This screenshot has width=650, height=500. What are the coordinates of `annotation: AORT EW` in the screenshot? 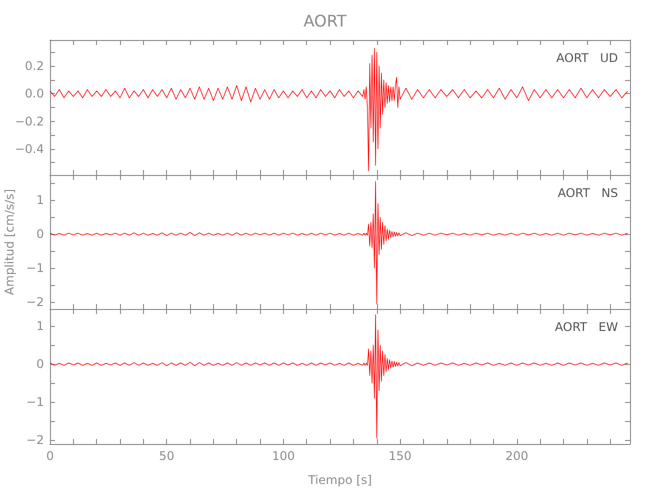 It's located at (586, 327).